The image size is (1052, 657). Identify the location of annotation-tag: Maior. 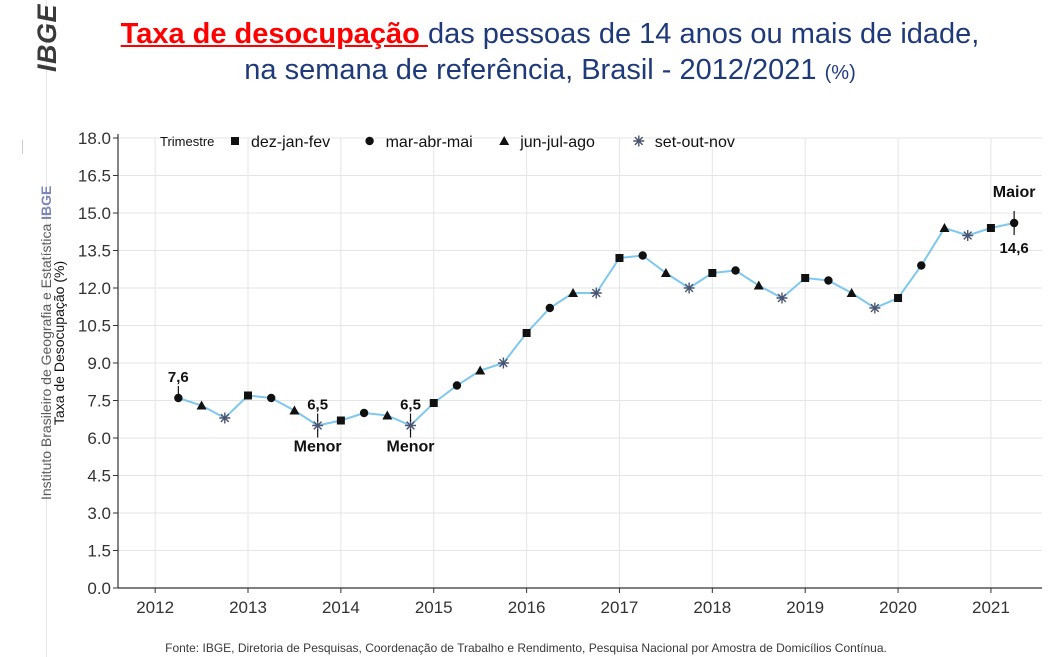
(1014, 192).